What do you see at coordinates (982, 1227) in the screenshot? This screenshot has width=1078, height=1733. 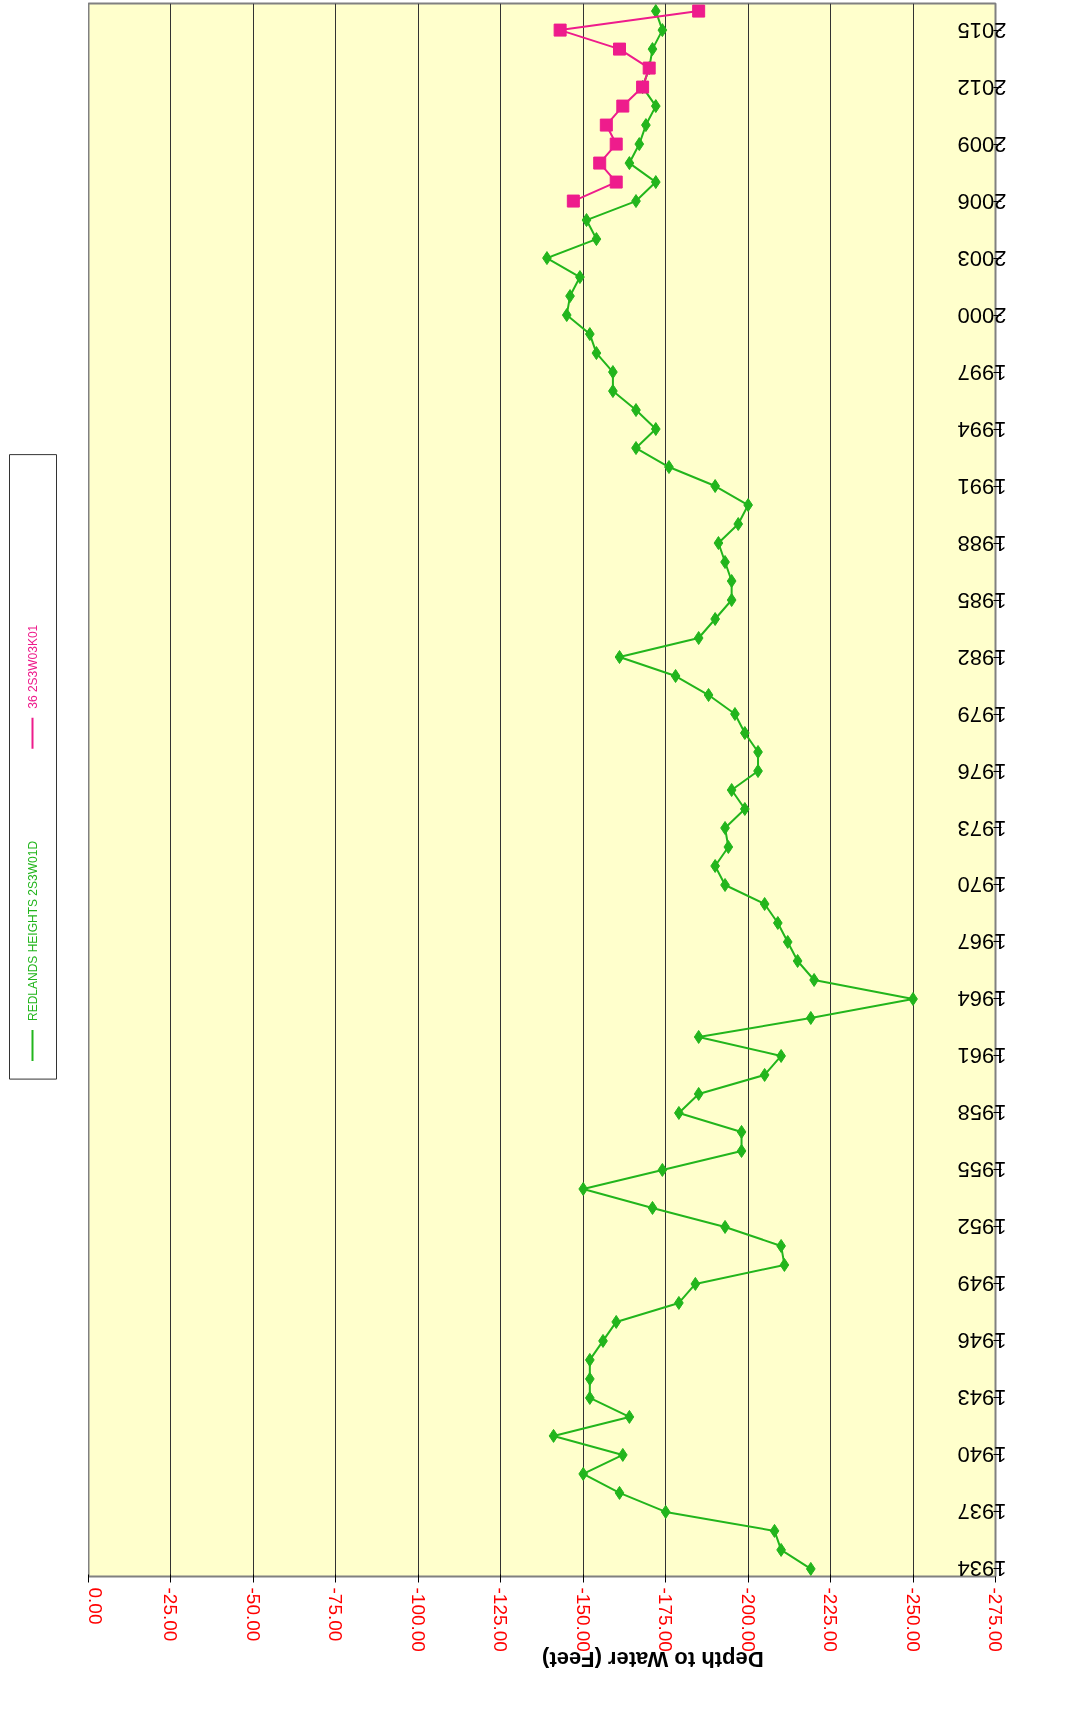 I see `y-tick-label: 1952` at bounding box center [982, 1227].